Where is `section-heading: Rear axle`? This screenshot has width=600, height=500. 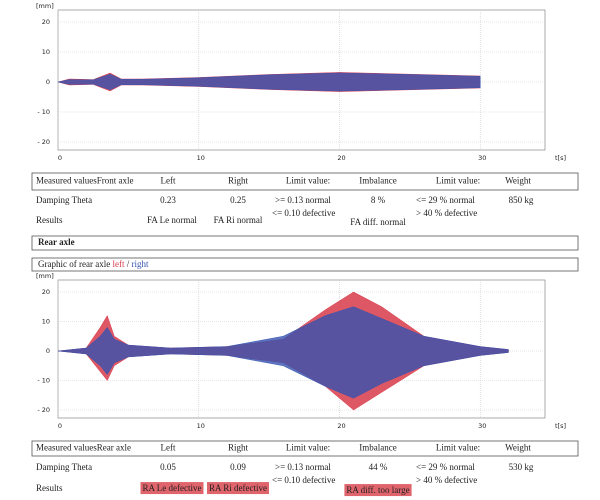 section-heading: Rear axle is located at coordinates (56, 242).